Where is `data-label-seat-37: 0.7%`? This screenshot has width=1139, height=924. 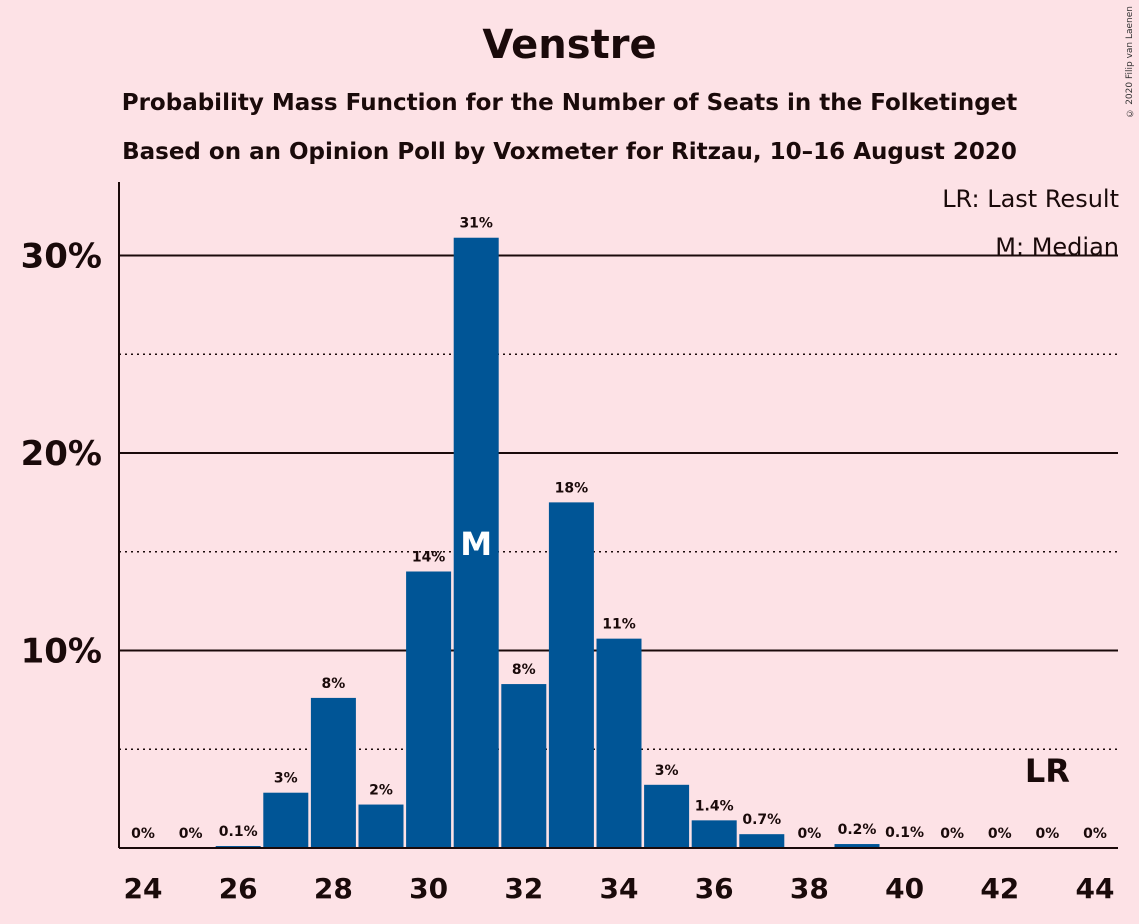 data-label-seat-37: 0.7% is located at coordinates (761, 820).